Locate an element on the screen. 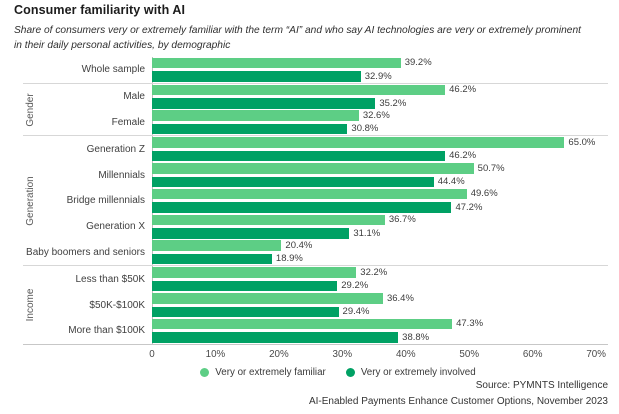 The height and width of the screenshot is (414, 619). bar-value-label: 29.4% is located at coordinates (356, 312).